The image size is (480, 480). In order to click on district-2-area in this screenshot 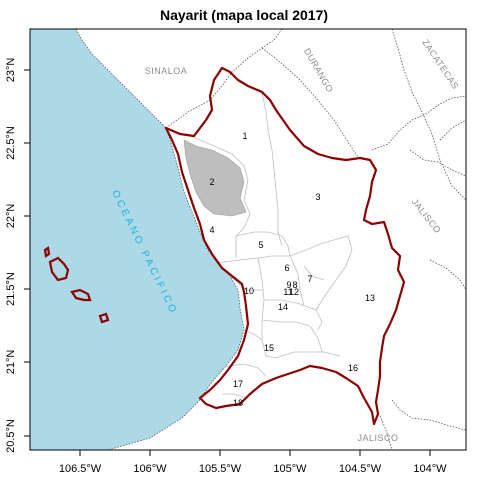, I will do `click(215, 178)`.